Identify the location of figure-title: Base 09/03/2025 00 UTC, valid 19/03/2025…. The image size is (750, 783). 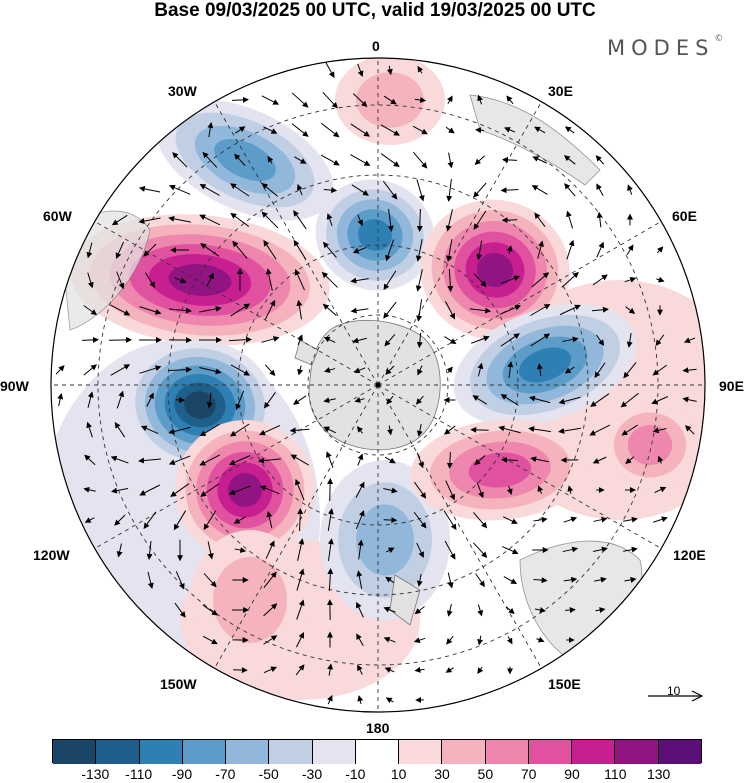
(375, 10).